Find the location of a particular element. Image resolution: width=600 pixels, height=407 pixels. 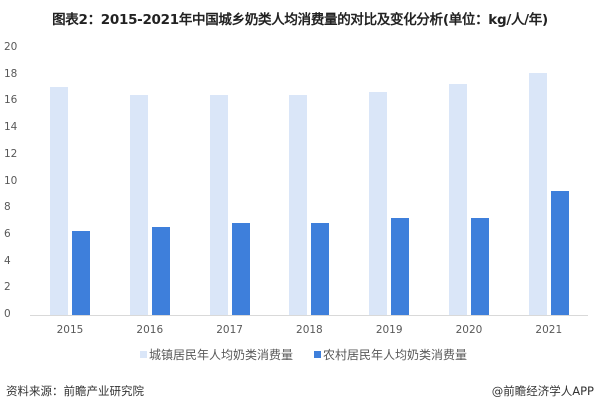

legend-item-rural: 农村居民年人均奶类消费量 is located at coordinates (390, 354).